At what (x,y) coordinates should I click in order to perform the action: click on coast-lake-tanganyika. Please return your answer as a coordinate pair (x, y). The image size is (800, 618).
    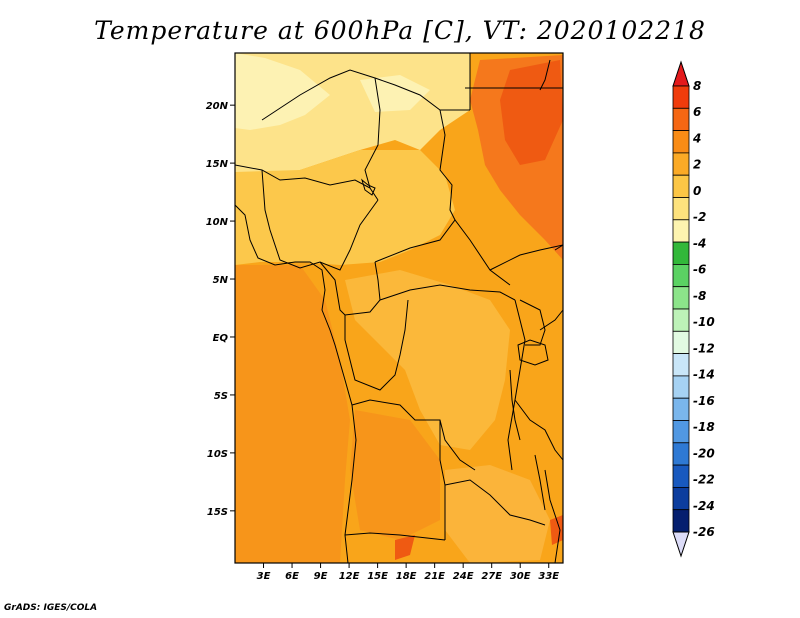
    Looking at the image, I should click on (515, 405).